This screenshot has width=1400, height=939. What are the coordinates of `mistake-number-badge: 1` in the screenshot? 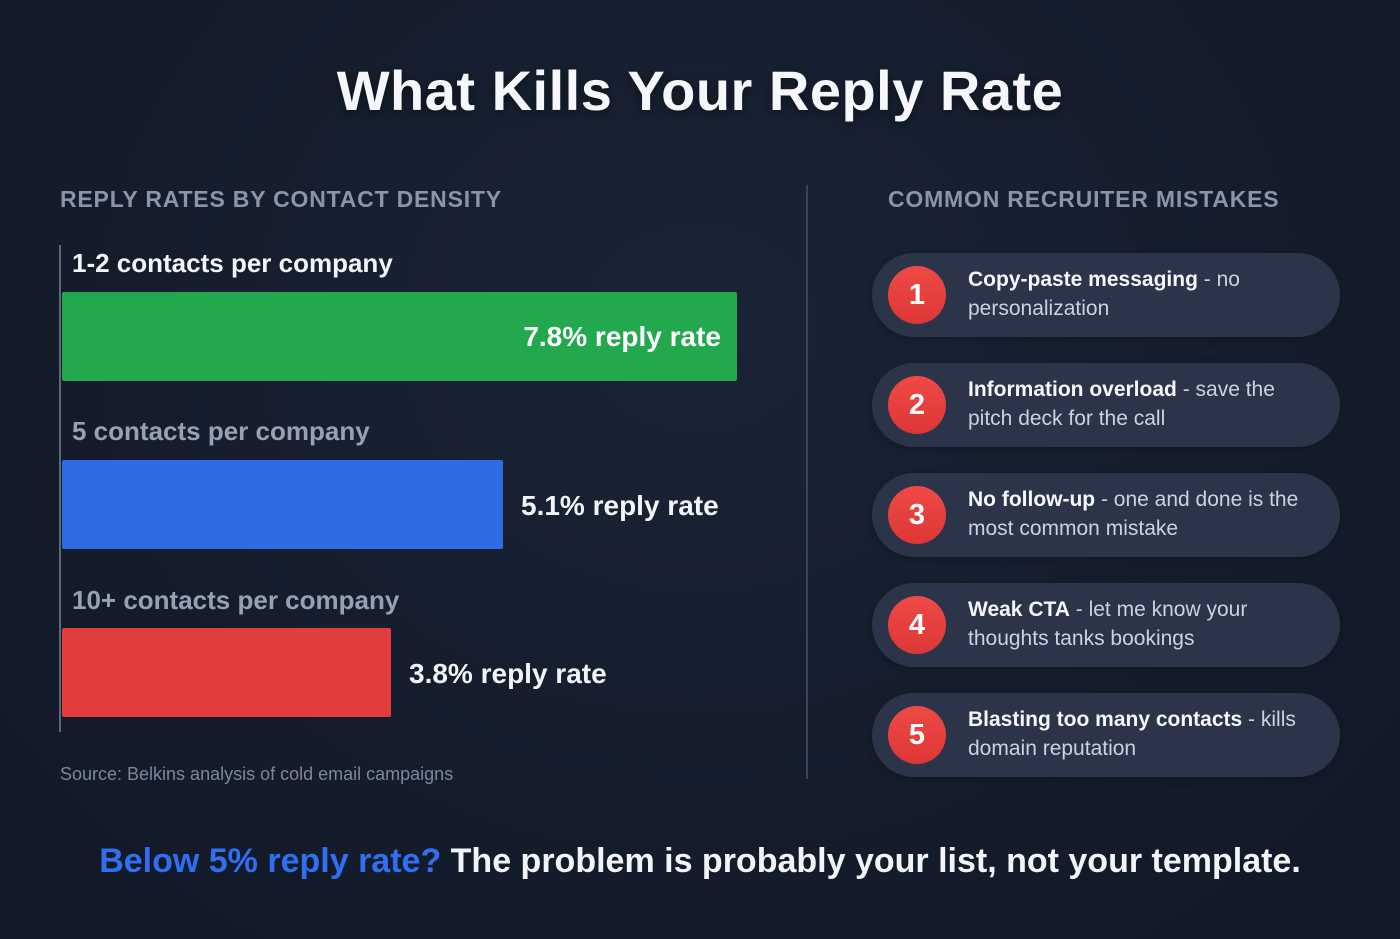 It's located at (917, 295).